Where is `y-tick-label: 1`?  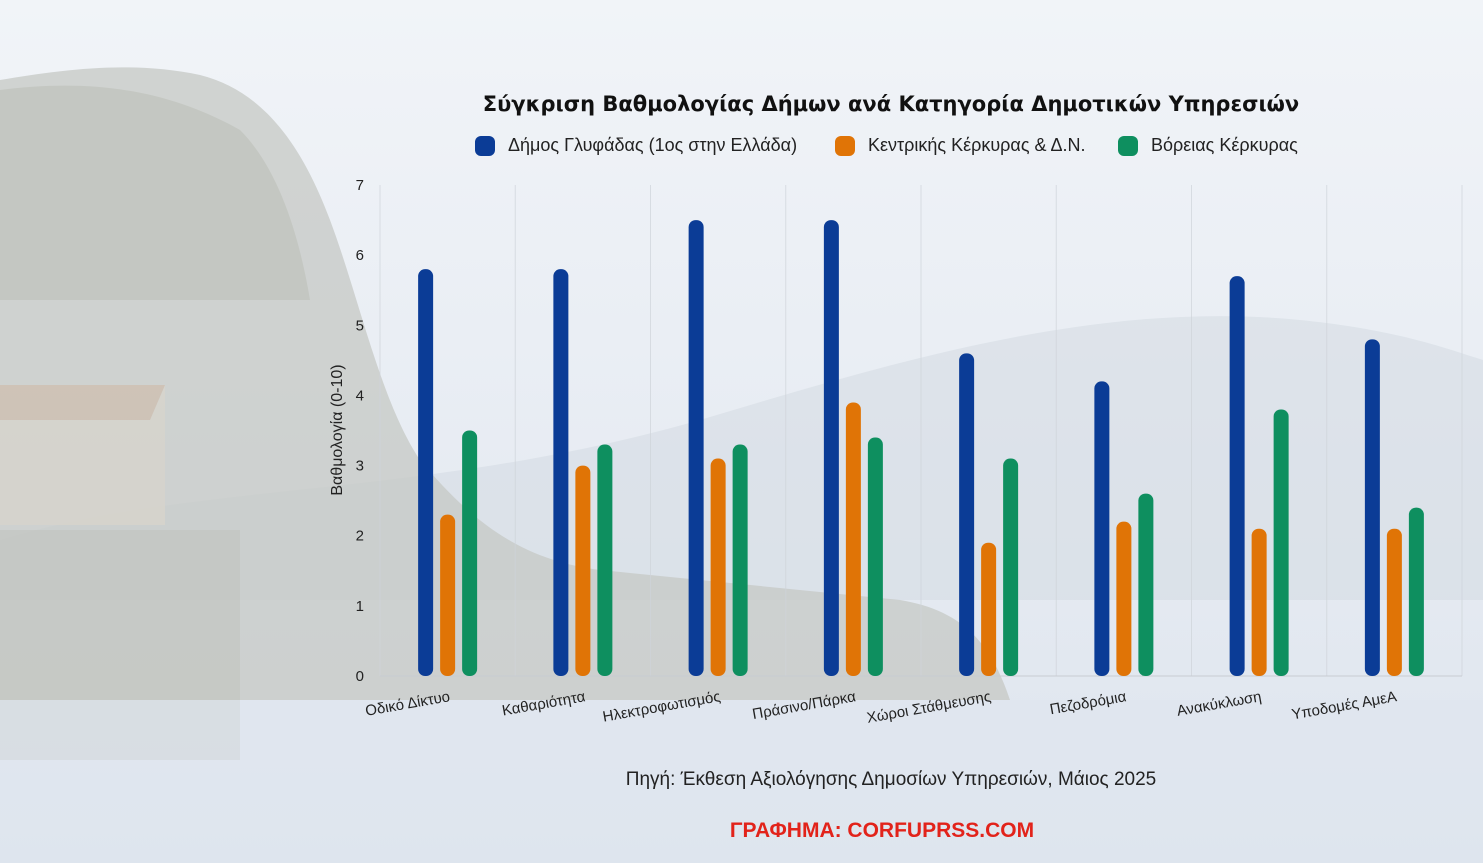
y-tick-label: 1 is located at coordinates (360, 606).